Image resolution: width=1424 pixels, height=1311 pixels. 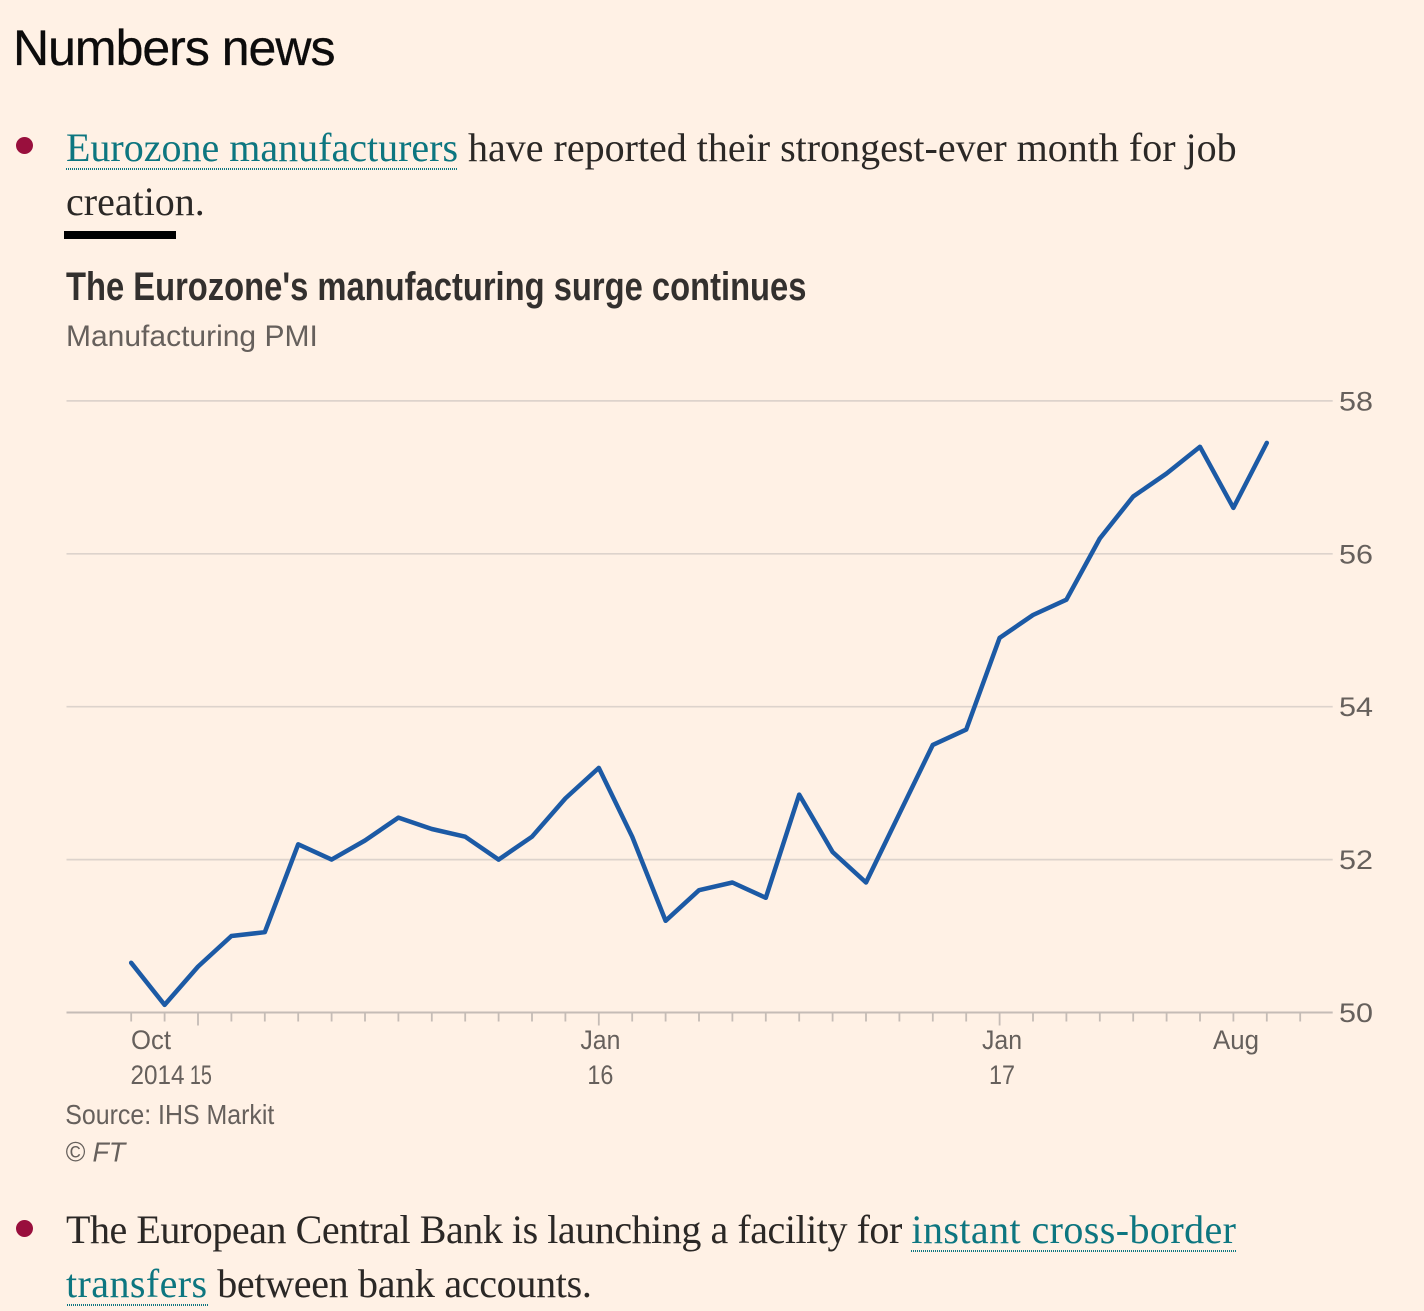 I want to click on svg-text: Source: IHS Markit, so click(x=169, y=1114).